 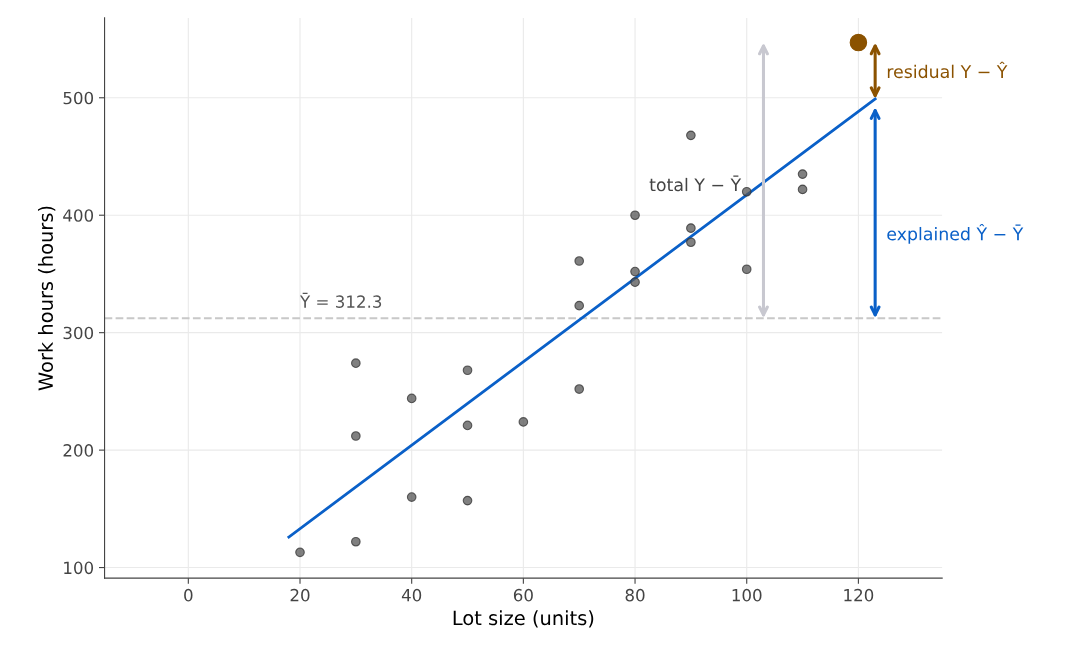 What do you see at coordinates (188, 595) in the screenshot?
I see `x-tick-label: 0` at bounding box center [188, 595].